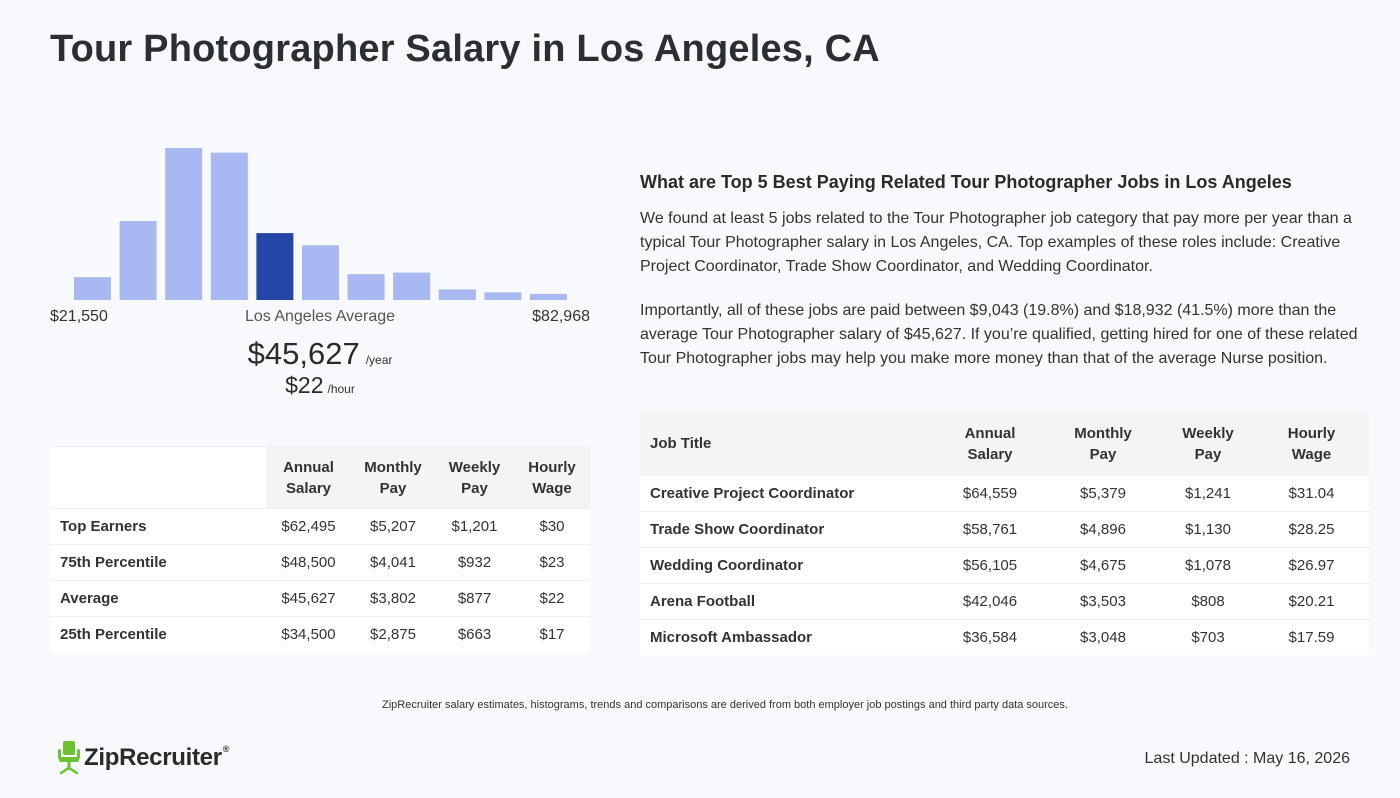 The image size is (1400, 798). I want to click on cell-monthly: $2,875, so click(393, 634).